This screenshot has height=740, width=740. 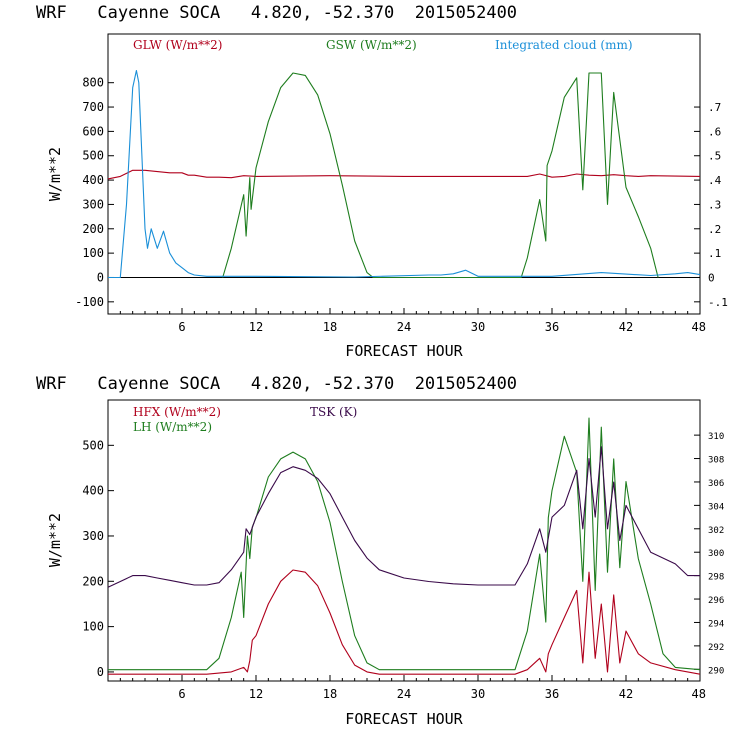 I want to click on top-y-axis: -100 0 100 200 300 400 500 600 700 800, so click(x=94, y=192).